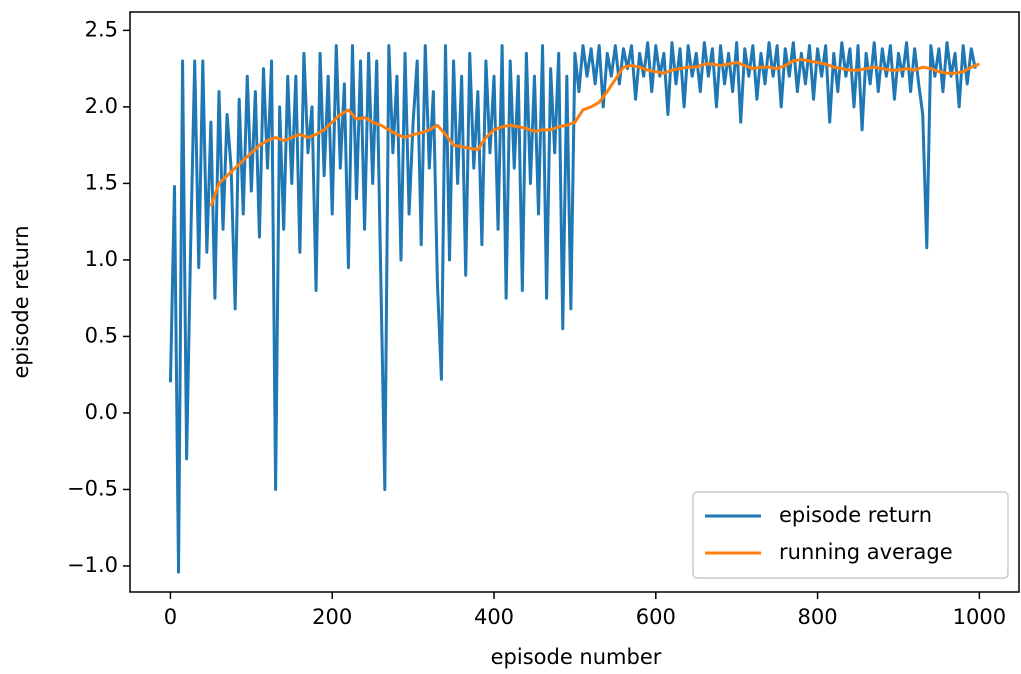 The height and width of the screenshot is (674, 1021). I want to click on x-tick-label: 400, so click(494, 617).